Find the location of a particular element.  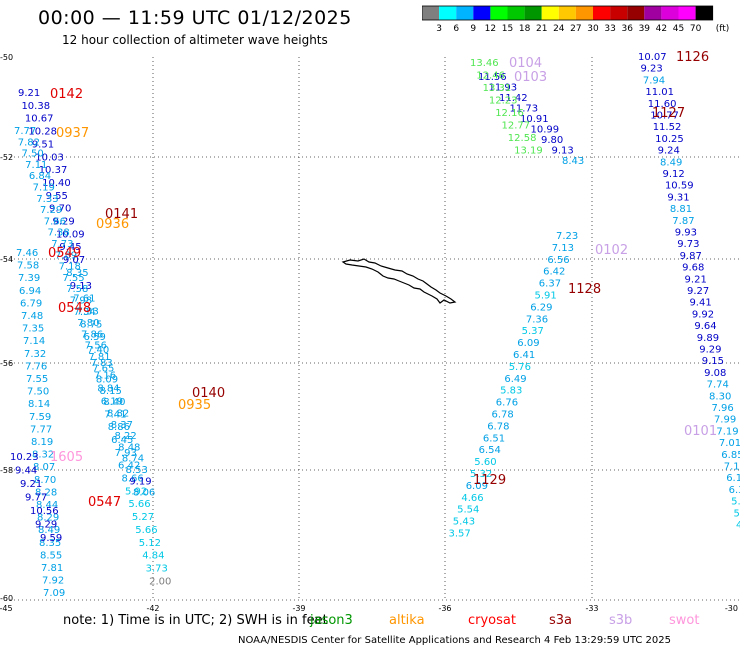

wave-height-value: 5.76 is located at coordinates (520, 367).